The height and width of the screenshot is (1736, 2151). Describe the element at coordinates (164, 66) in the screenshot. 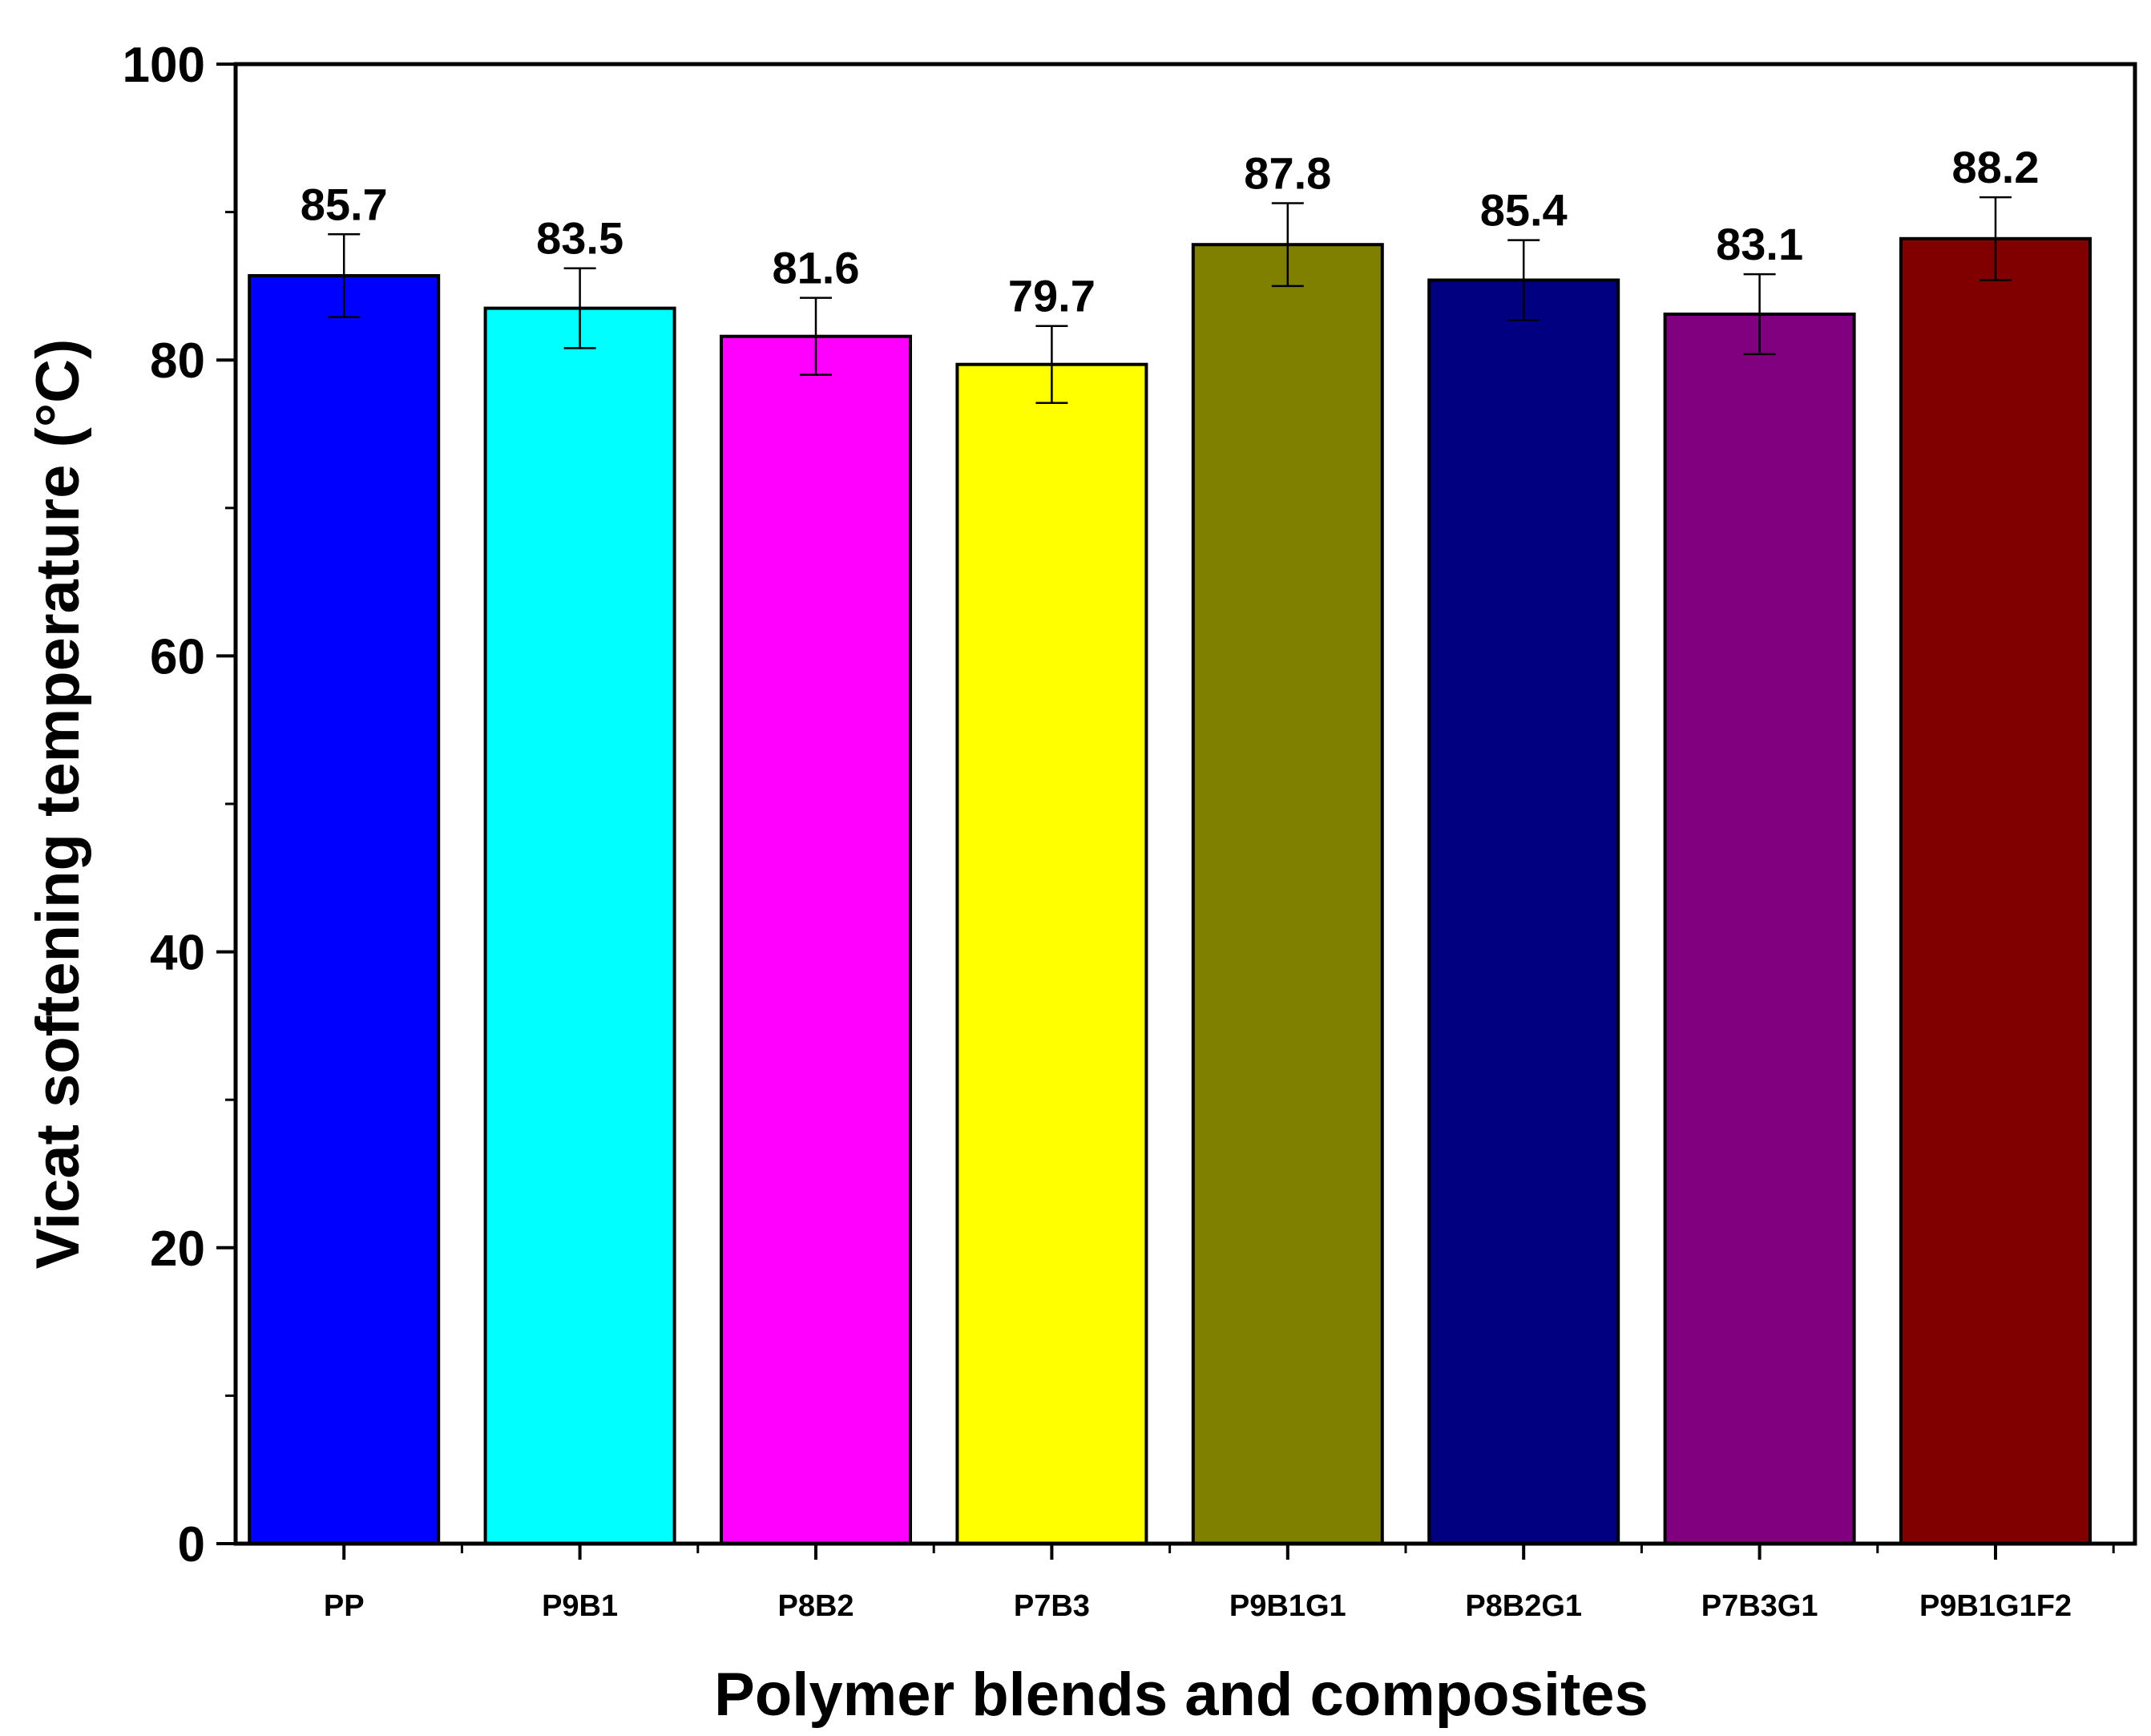

I see `y-tick-label-100: 100` at that location.